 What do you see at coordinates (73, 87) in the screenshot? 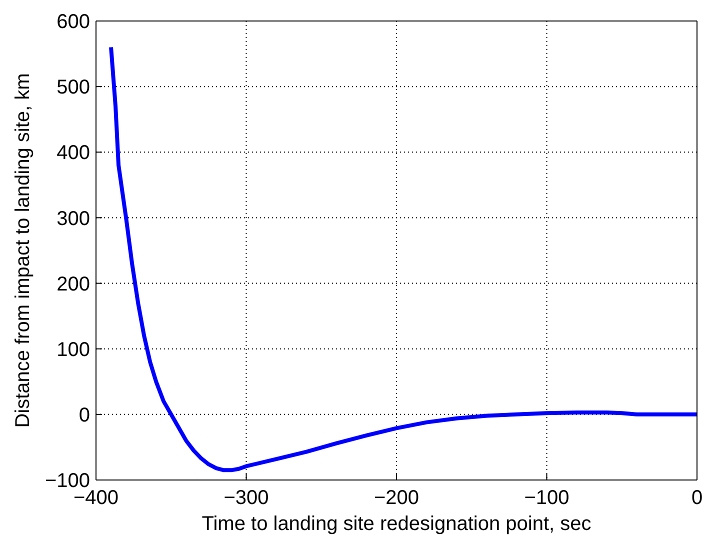
I see `y-tick-label: 500` at bounding box center [73, 87].